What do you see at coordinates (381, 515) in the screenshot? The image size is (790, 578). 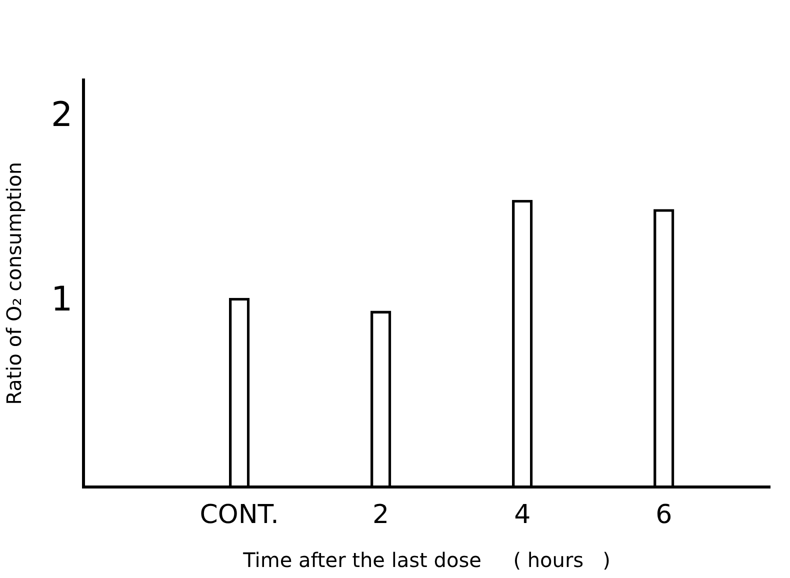 I see `x-tick-label: 2` at bounding box center [381, 515].